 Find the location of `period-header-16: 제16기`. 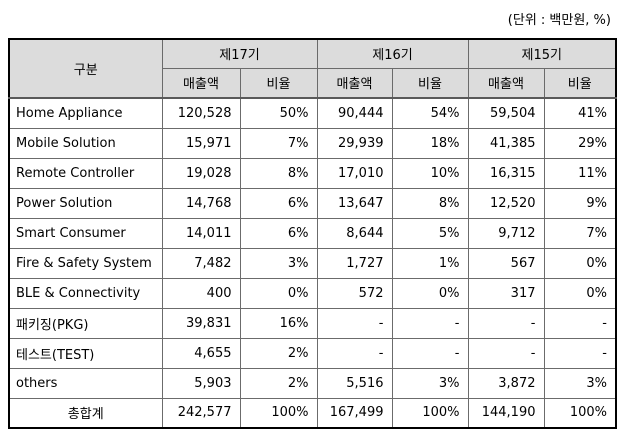

period-header-16: 제16기 is located at coordinates (392, 53).